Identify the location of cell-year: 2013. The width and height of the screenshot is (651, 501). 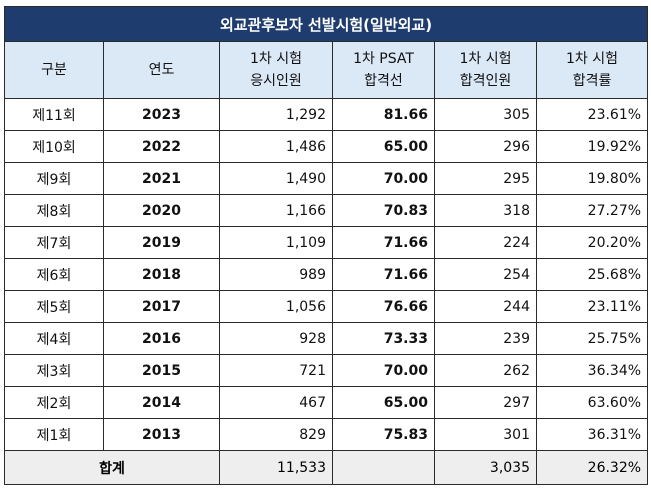
(161, 434).